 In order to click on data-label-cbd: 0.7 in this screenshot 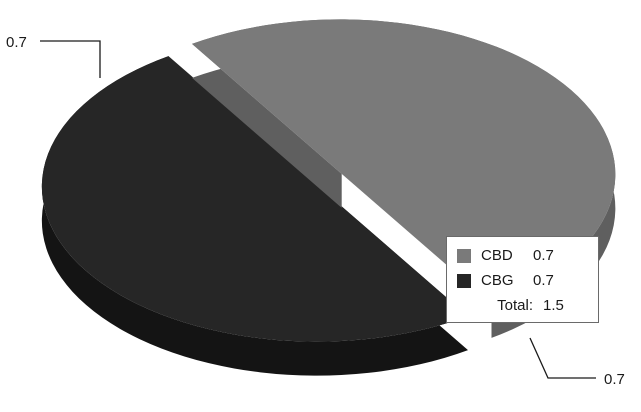, I will do `click(614, 379)`.